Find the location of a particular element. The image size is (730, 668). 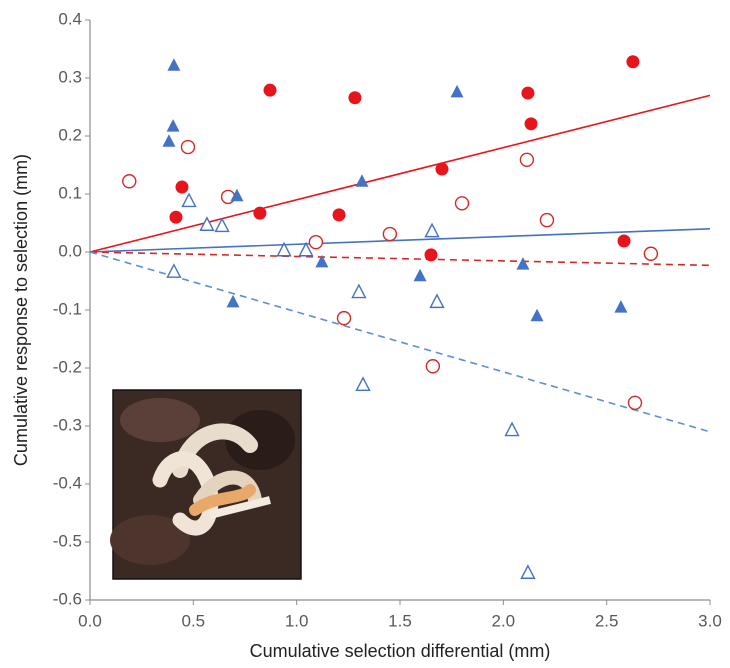

inset-photo is located at coordinates (206, 484).